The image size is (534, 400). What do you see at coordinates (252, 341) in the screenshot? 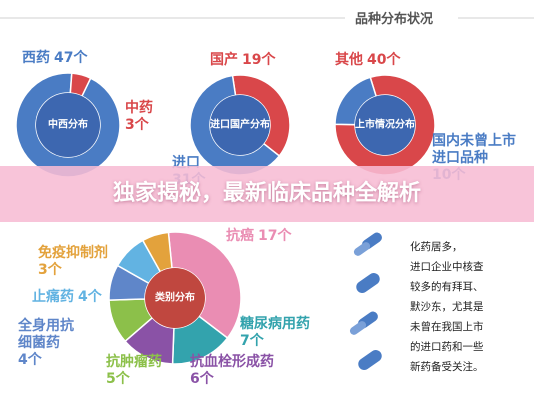
I see `value-label: 7个` at bounding box center [252, 341].